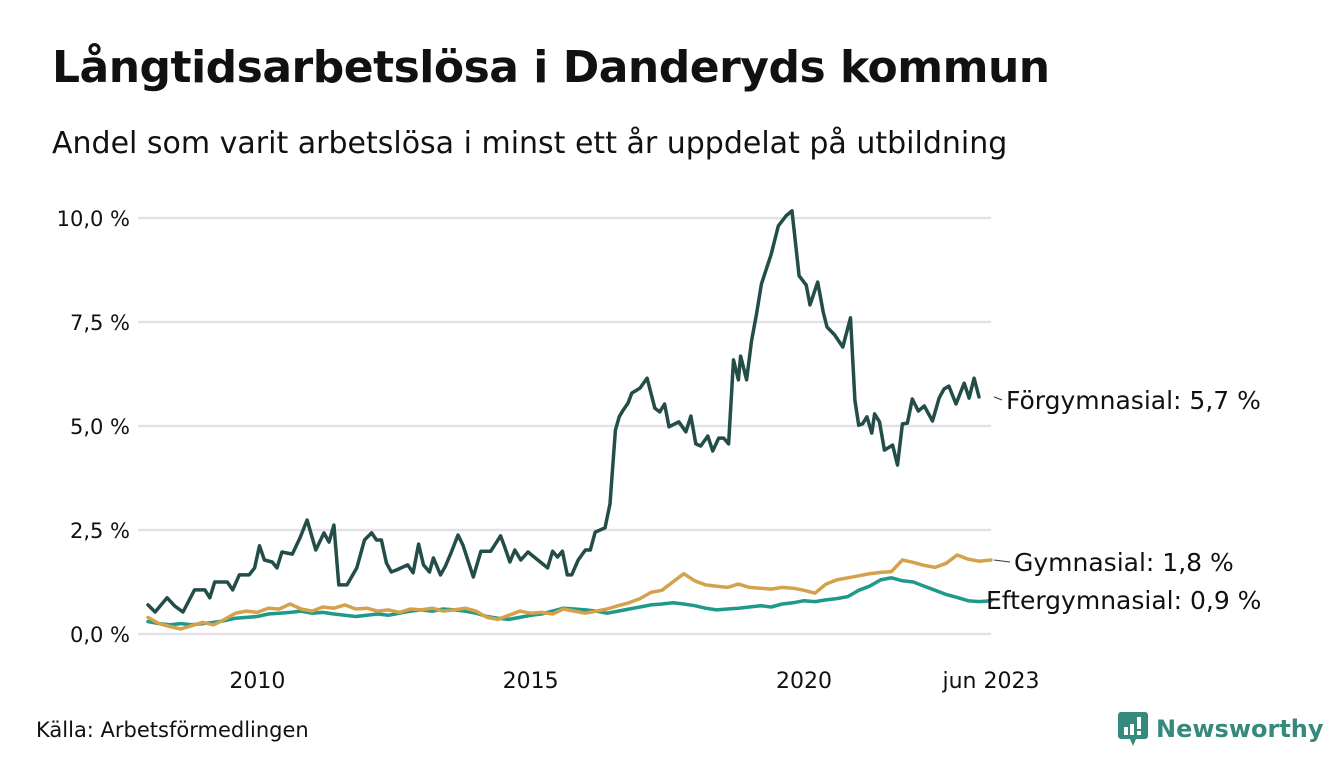 Image resolution: width=1340 pixels, height=780 pixels. I want to click on chart-title: Långtidsarbetslösa i Danderyds kommun, so click(551, 67).